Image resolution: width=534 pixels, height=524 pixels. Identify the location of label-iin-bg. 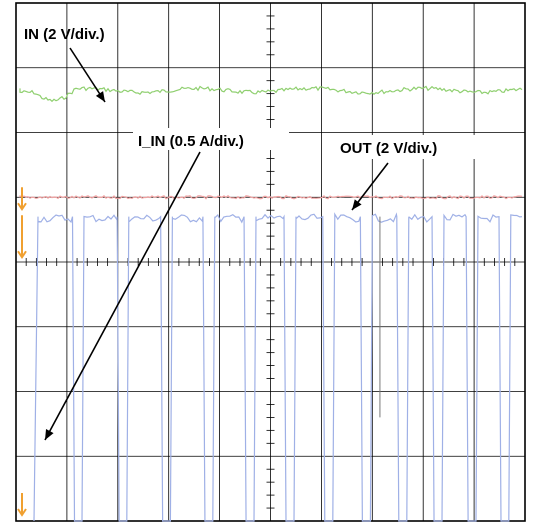
(211, 139).